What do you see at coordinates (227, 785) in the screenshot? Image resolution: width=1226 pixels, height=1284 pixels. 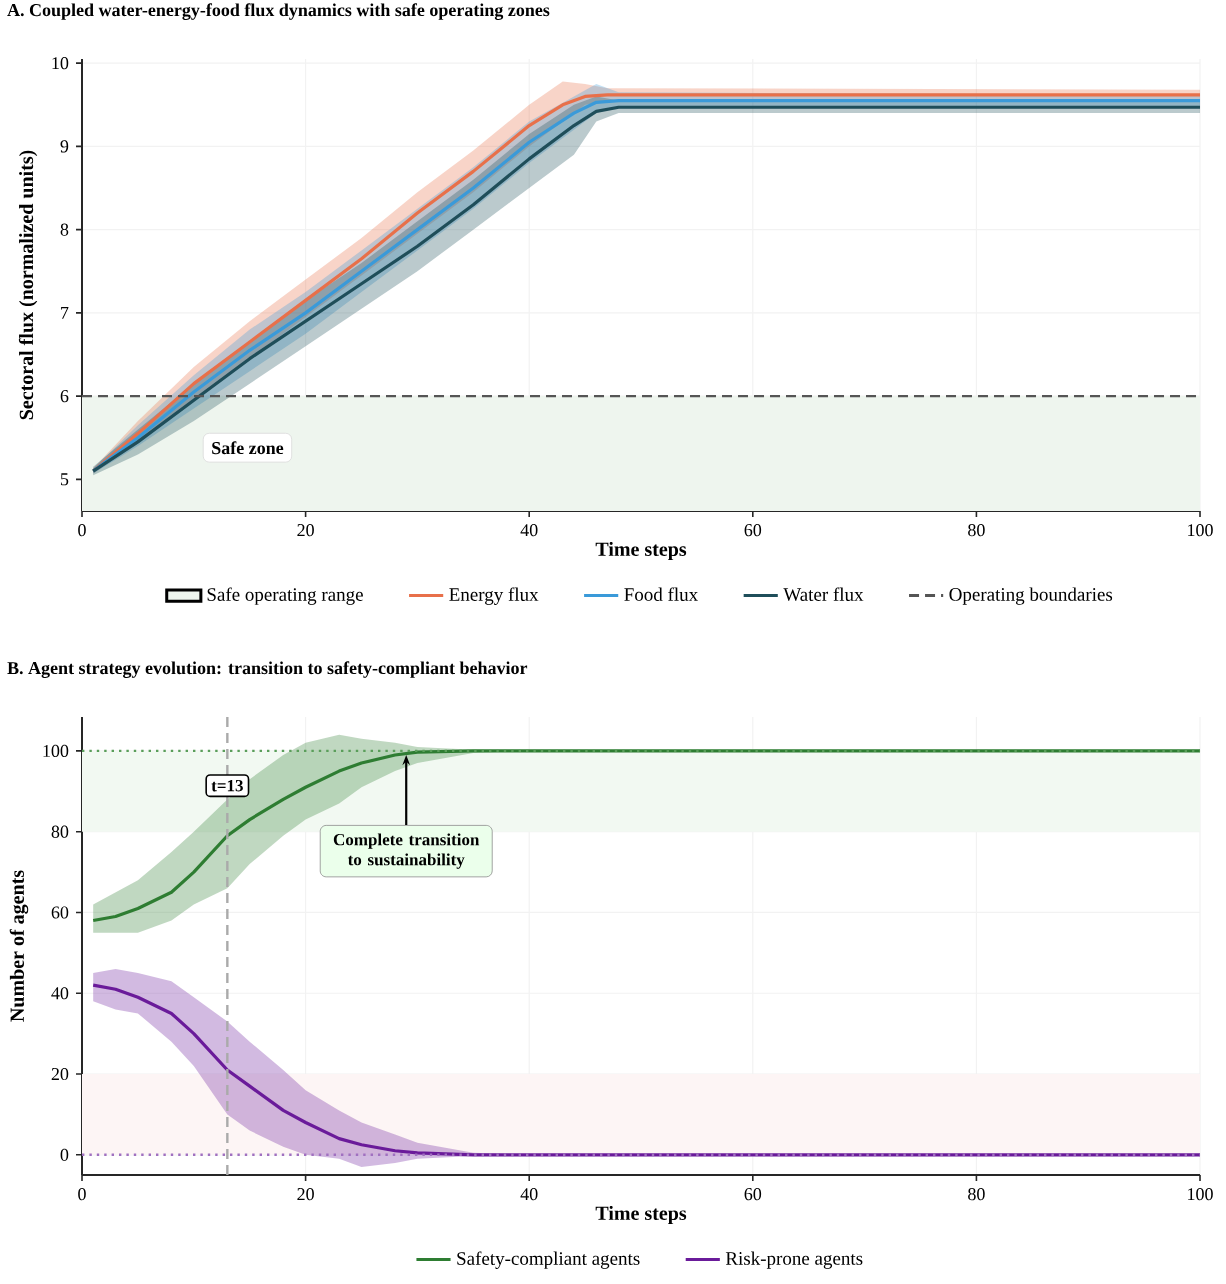 I see `ref-line-label: t=13` at bounding box center [227, 785].